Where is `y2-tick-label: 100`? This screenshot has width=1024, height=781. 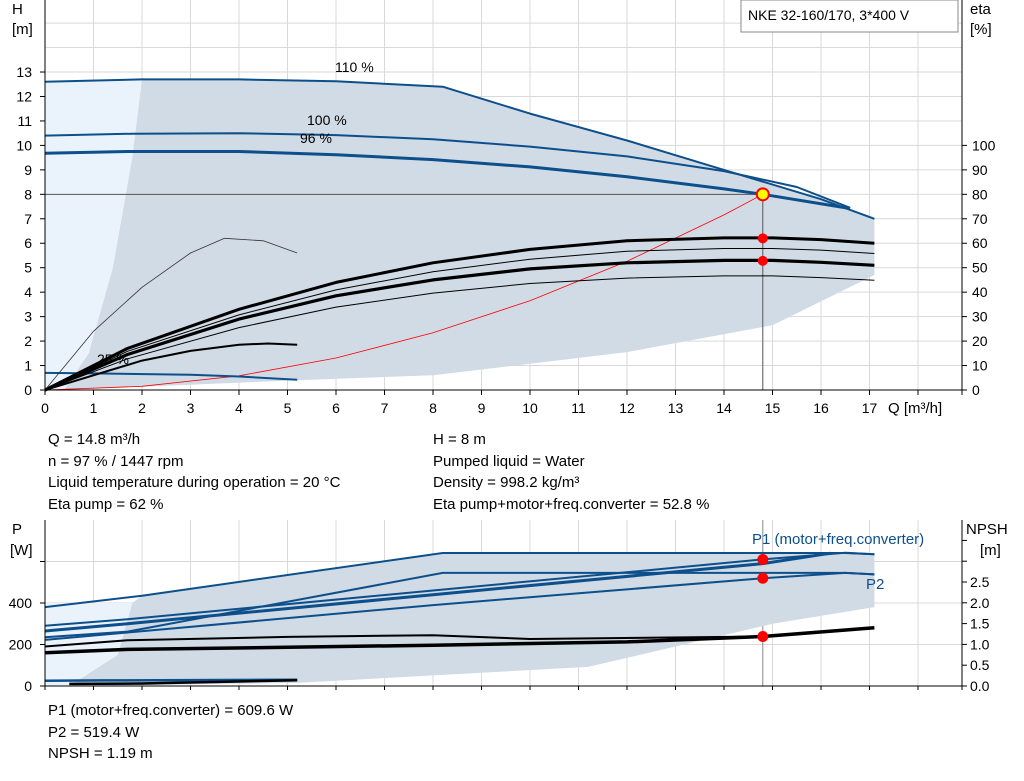 y2-tick-label: 100 is located at coordinates (984, 145).